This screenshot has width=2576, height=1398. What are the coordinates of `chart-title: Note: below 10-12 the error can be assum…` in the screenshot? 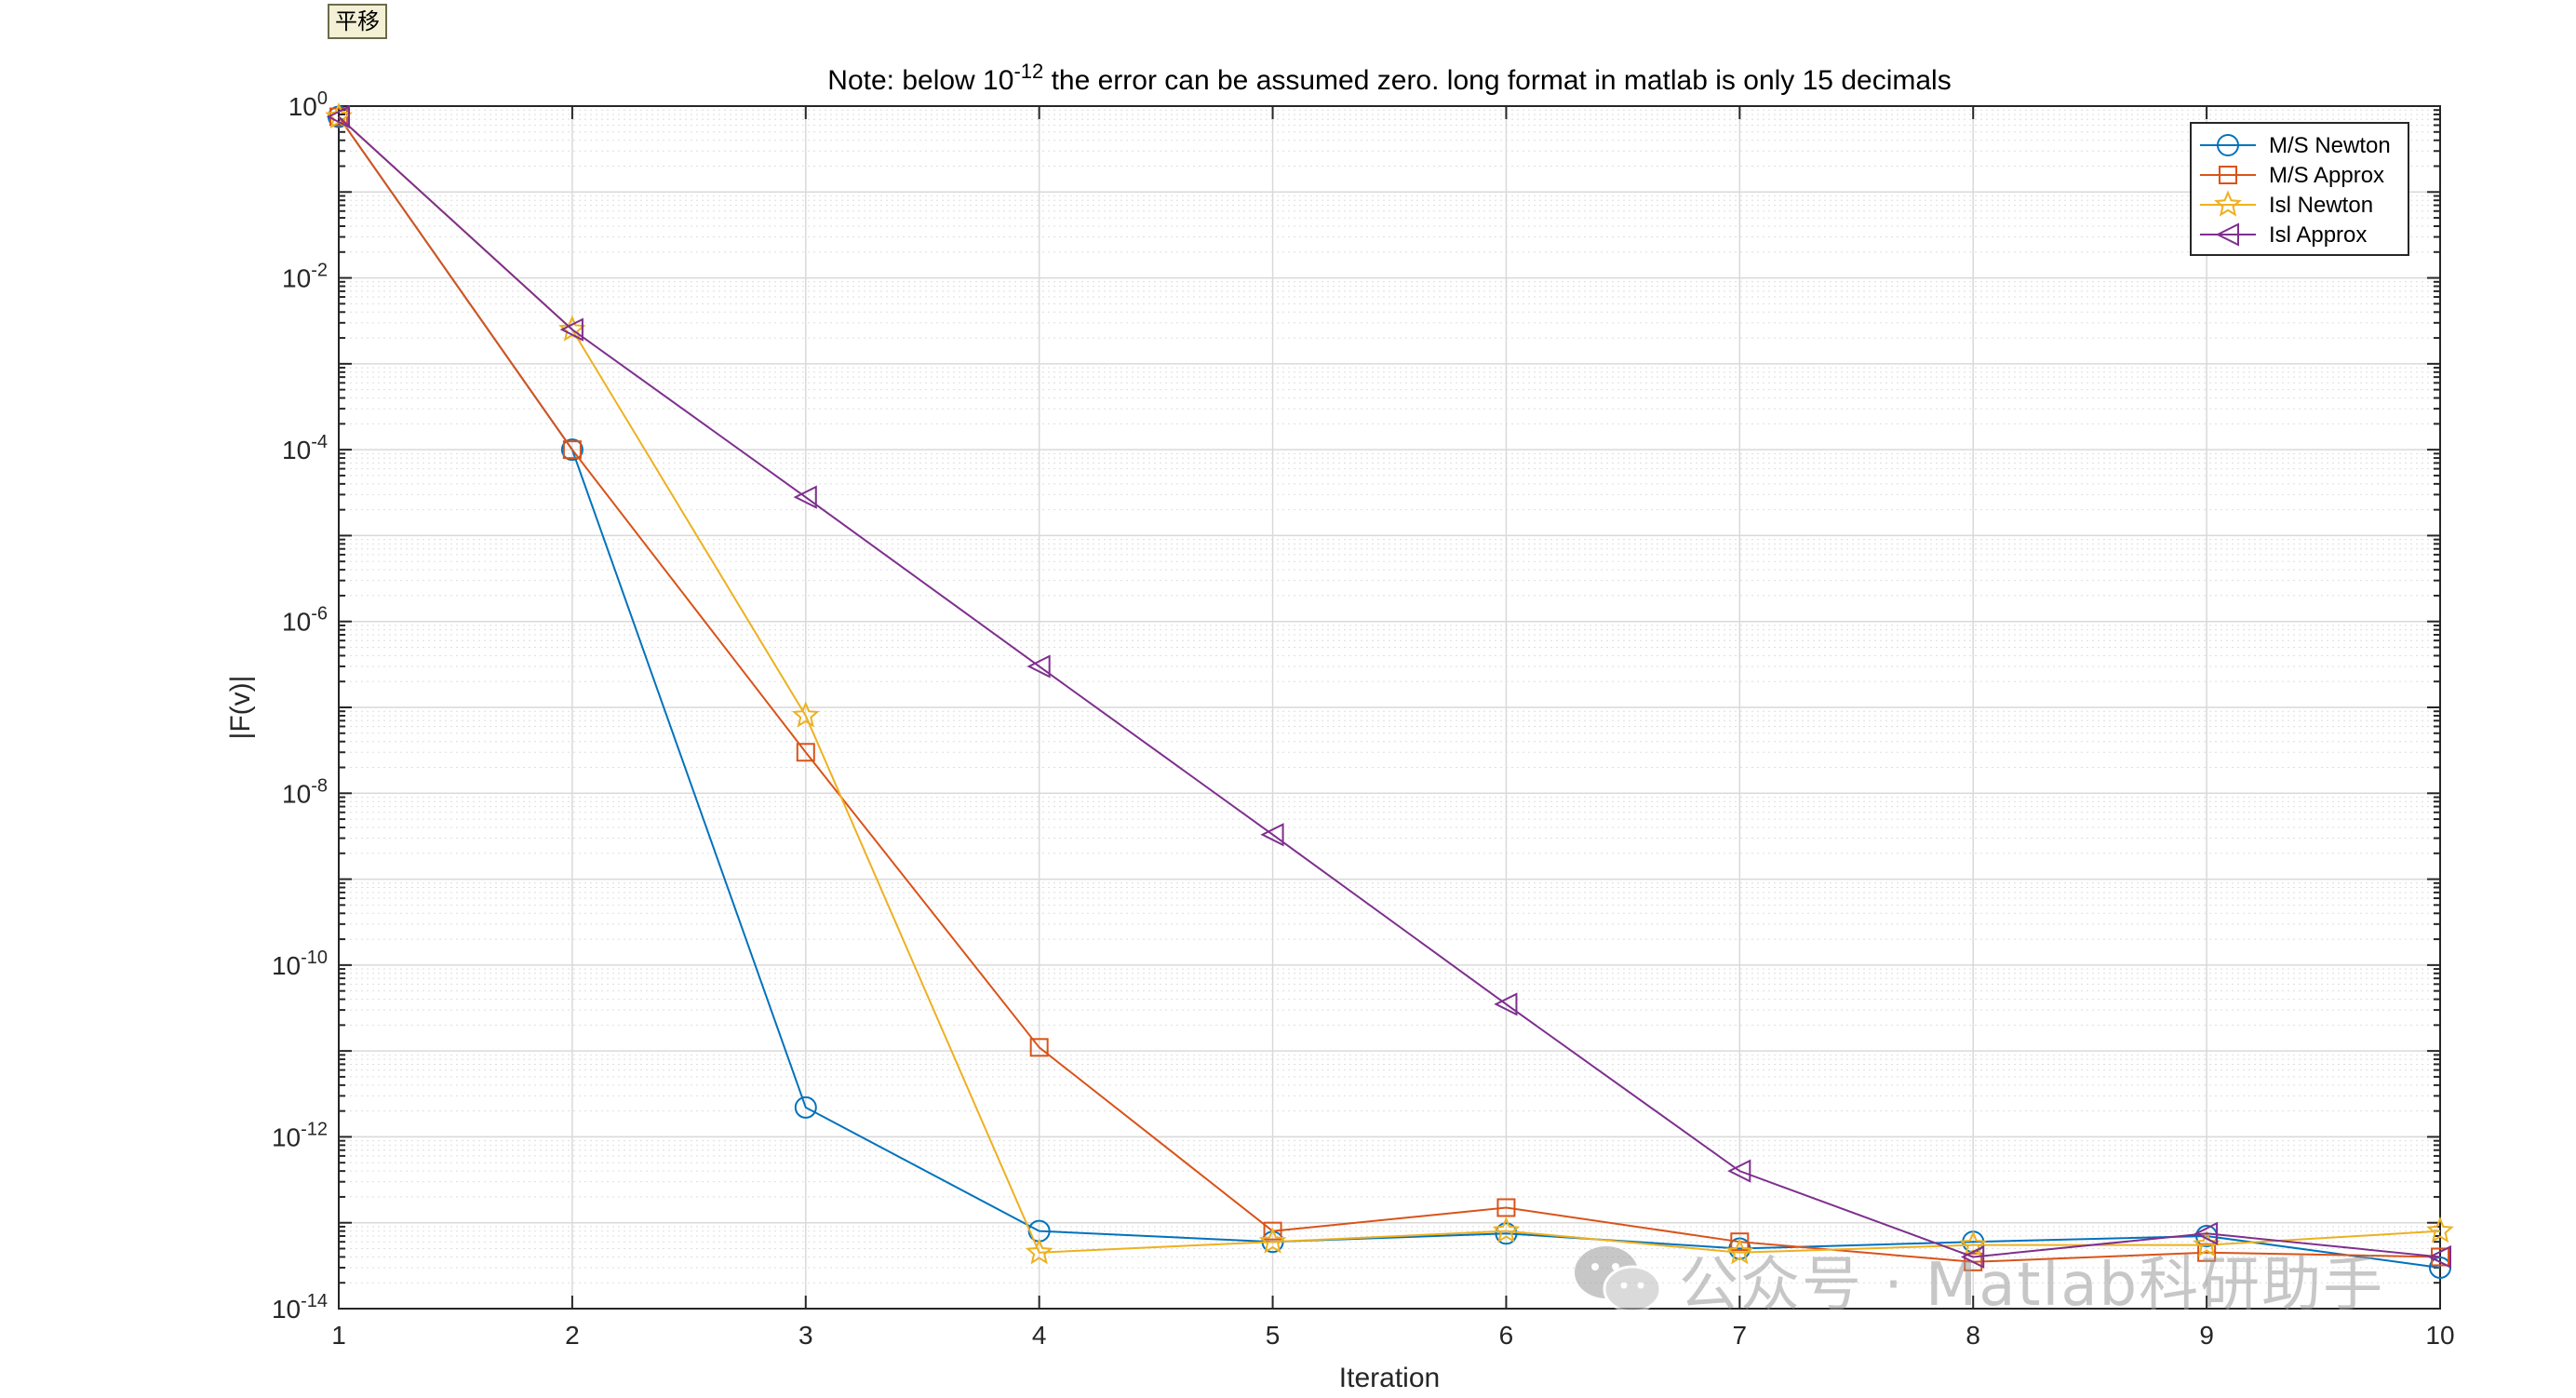 It's located at (1389, 78).